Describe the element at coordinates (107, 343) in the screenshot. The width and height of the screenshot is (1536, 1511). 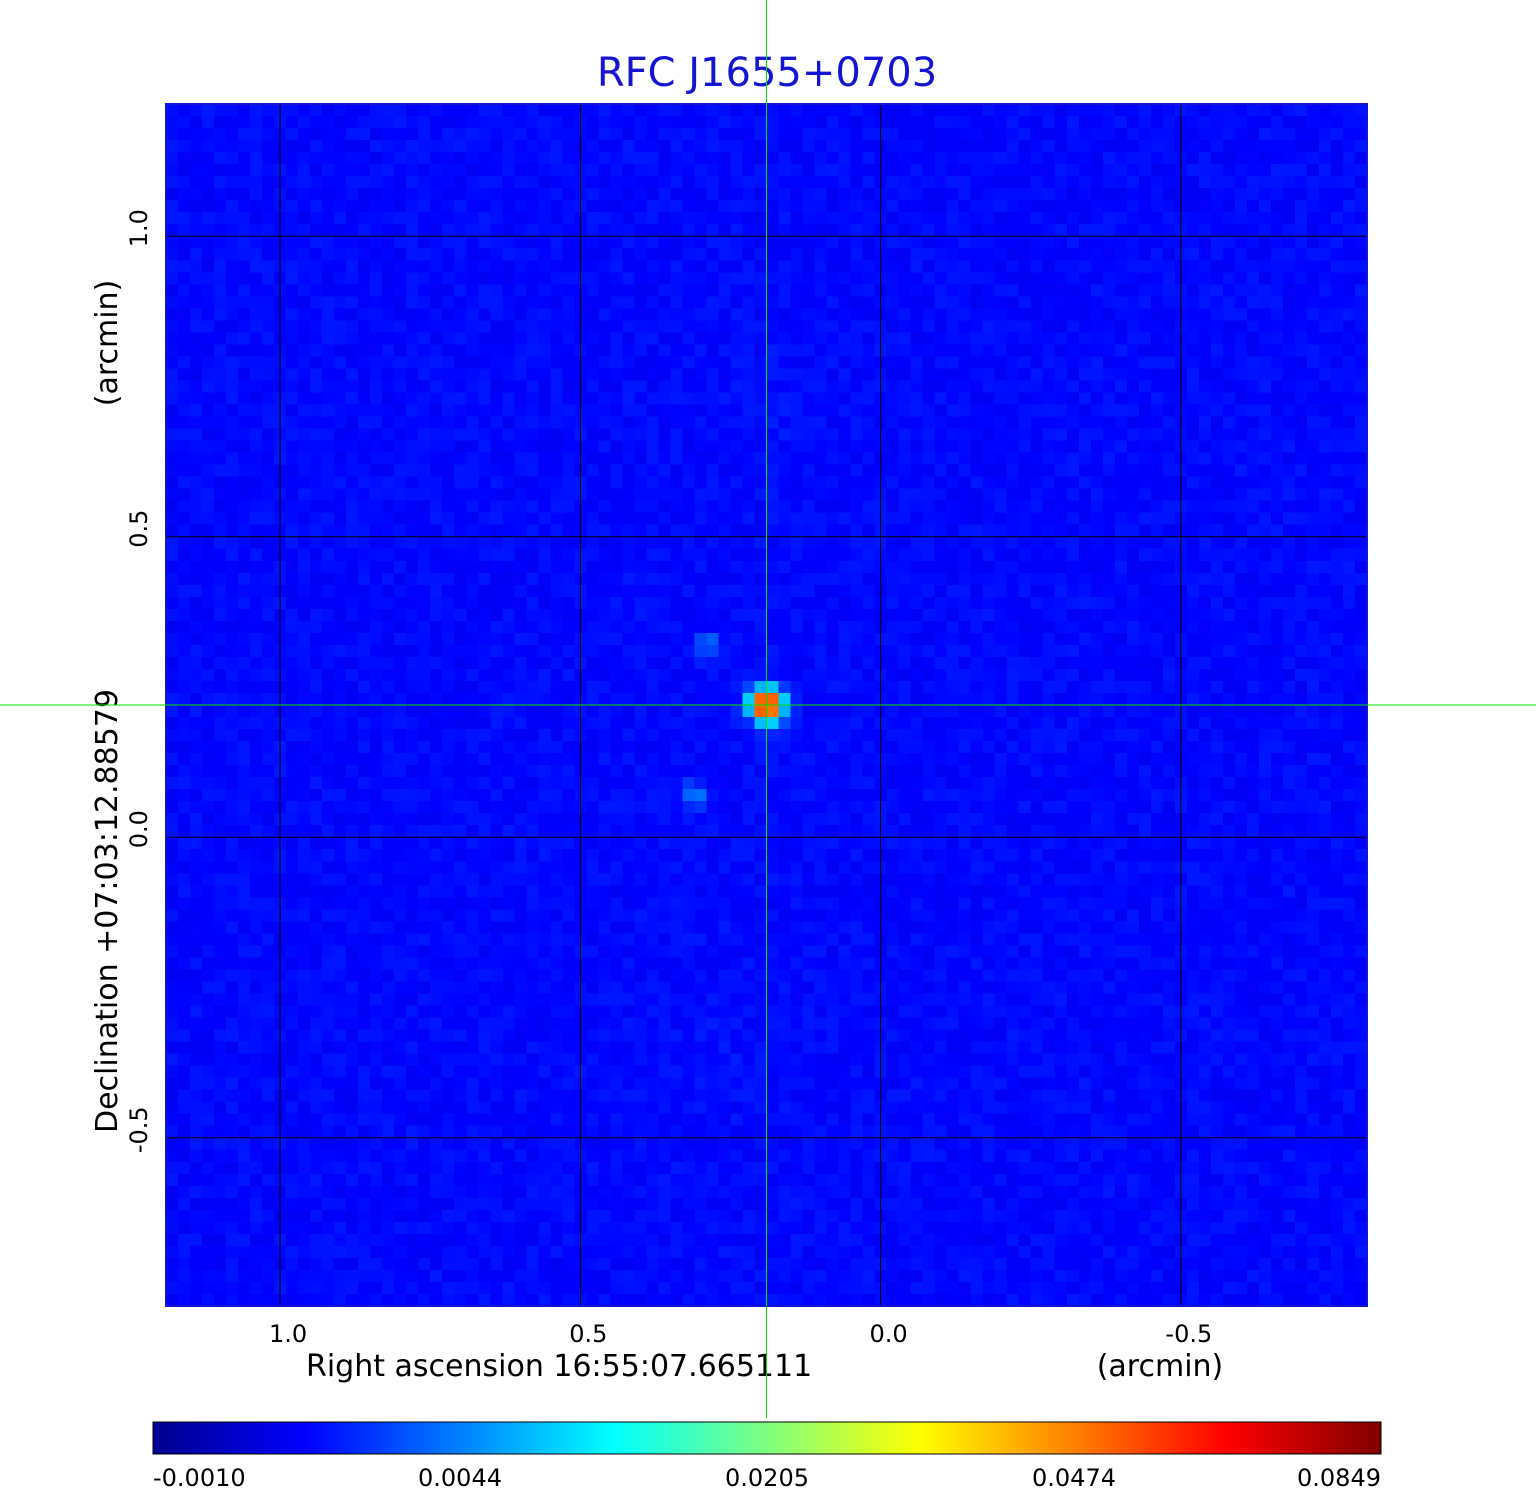
I see `y-axis-unit: (arcmin)` at that location.